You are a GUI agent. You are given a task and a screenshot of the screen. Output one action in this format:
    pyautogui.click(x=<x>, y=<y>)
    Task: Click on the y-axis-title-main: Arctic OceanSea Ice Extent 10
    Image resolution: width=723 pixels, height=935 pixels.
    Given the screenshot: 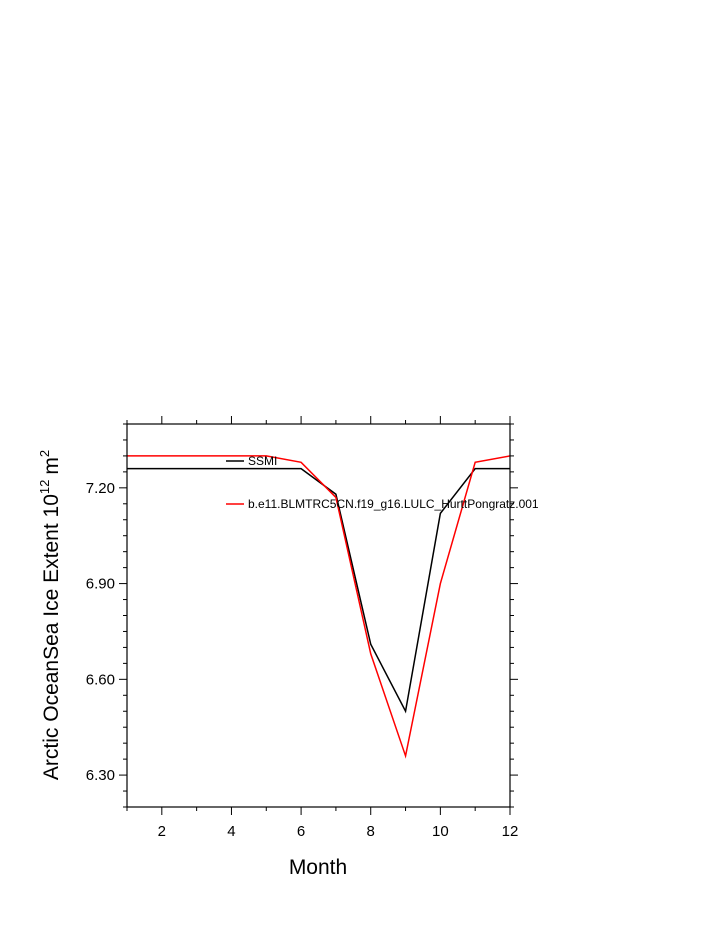 What is the action you would take?
    pyautogui.click(x=51, y=637)
    